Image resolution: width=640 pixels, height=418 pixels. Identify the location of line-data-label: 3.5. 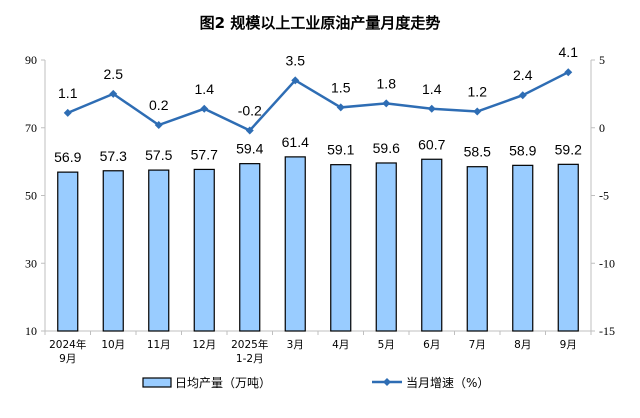
(296, 60).